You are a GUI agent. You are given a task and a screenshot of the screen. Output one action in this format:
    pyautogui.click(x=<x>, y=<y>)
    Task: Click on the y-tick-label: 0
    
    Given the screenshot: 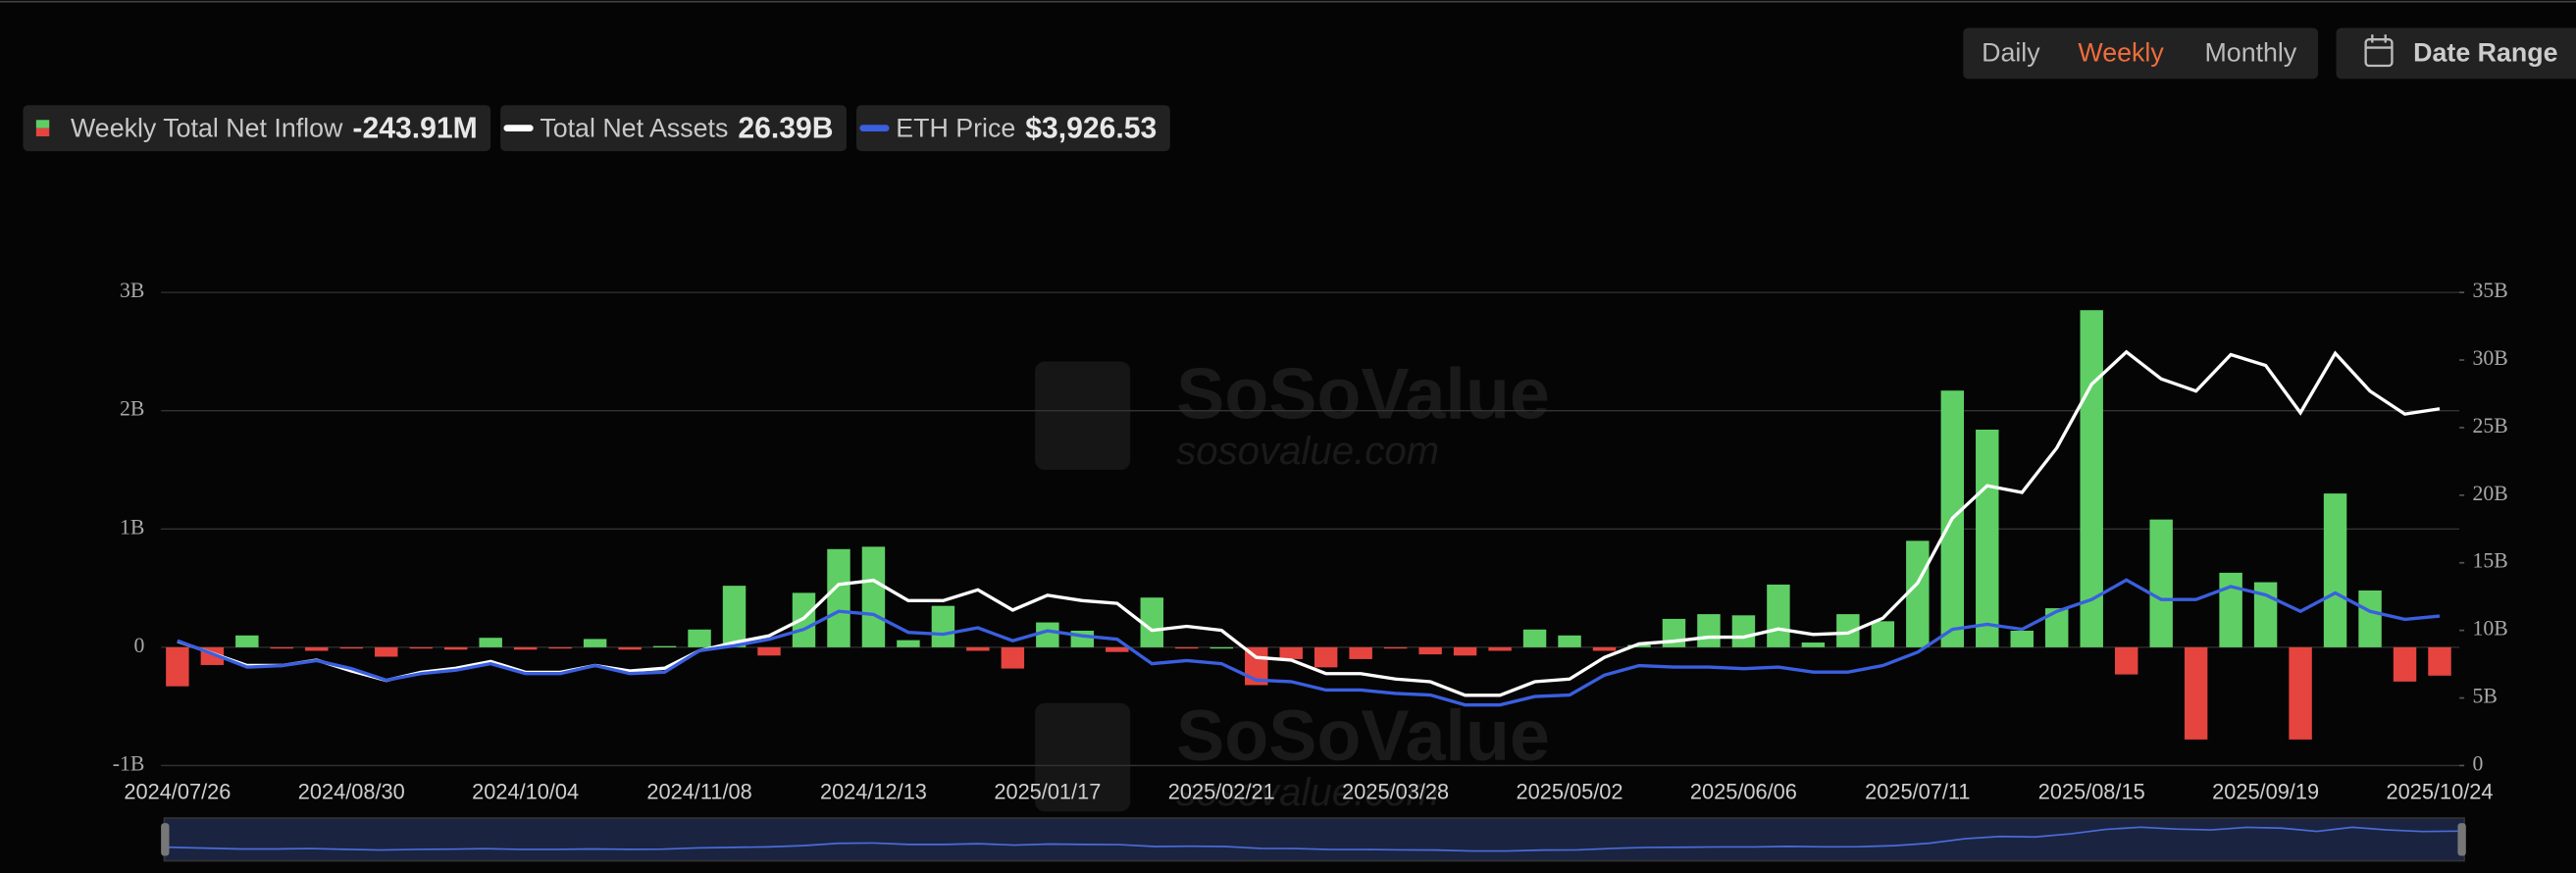 What is the action you would take?
    pyautogui.click(x=138, y=645)
    